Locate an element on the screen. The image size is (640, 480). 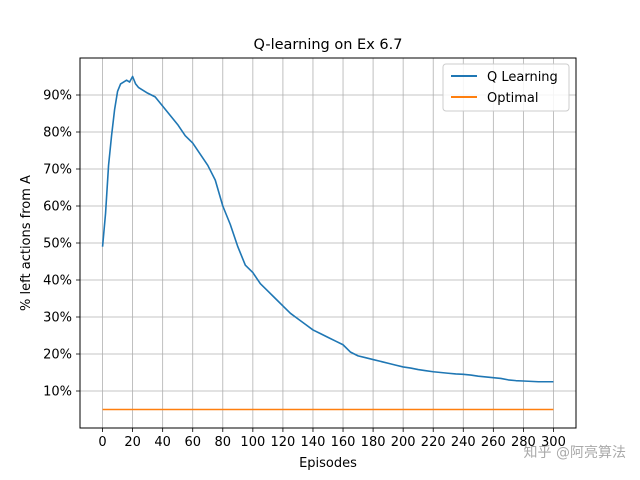
x-tick-label: 120 is located at coordinates (282, 442).